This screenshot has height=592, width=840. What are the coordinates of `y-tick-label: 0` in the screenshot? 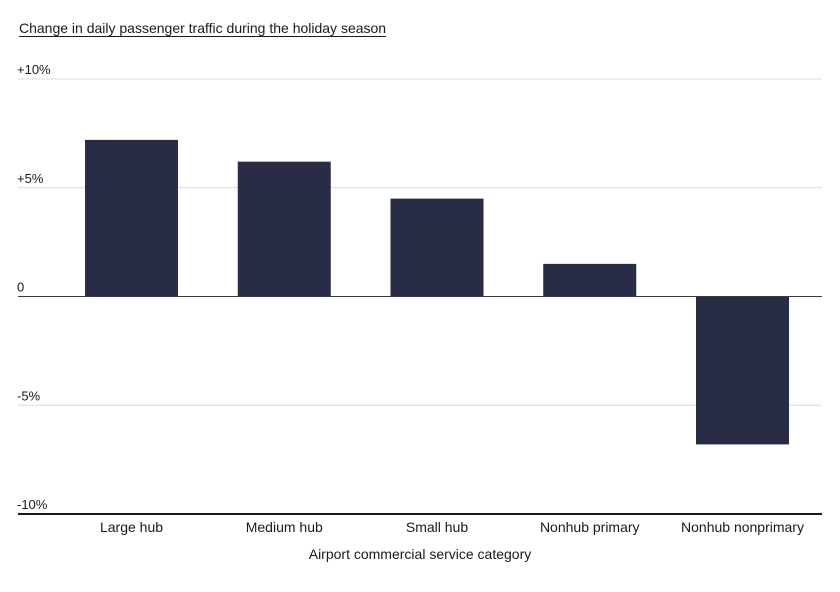 It's located at (20, 287).